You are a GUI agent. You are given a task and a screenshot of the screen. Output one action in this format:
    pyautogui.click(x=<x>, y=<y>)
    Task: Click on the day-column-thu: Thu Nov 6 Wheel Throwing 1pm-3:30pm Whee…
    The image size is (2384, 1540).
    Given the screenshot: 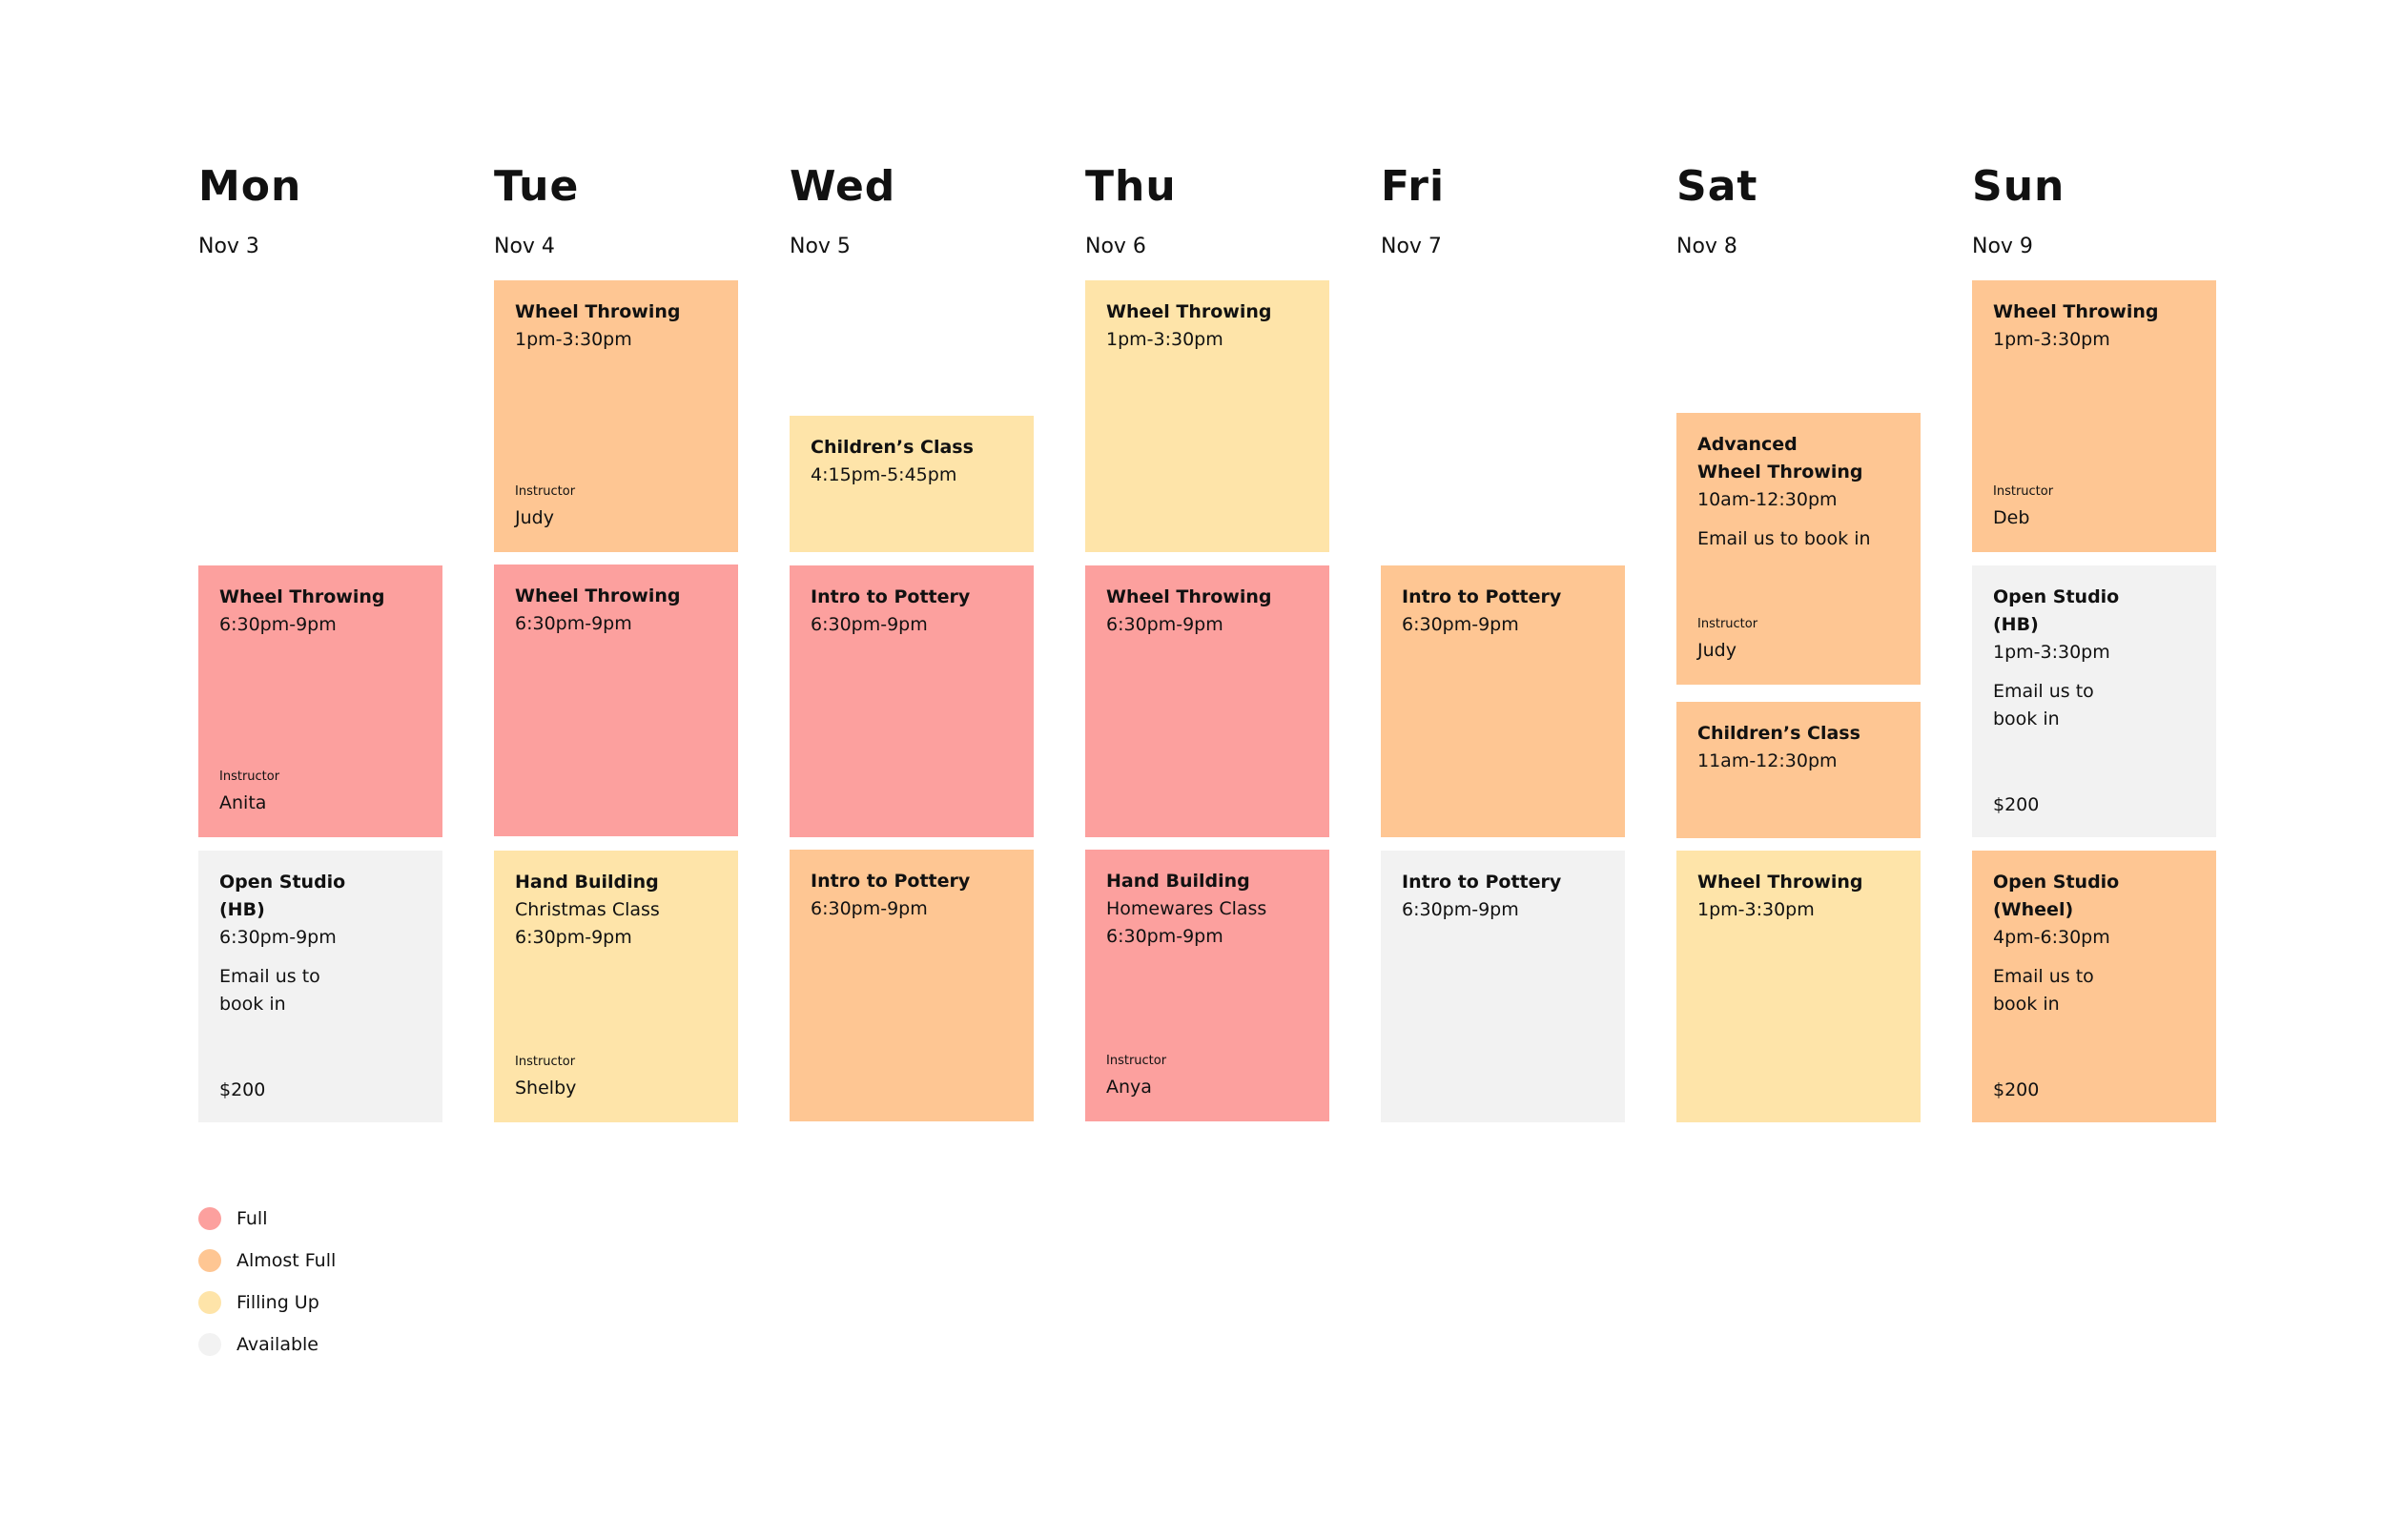 What is the action you would take?
    pyautogui.click(x=1207, y=572)
    